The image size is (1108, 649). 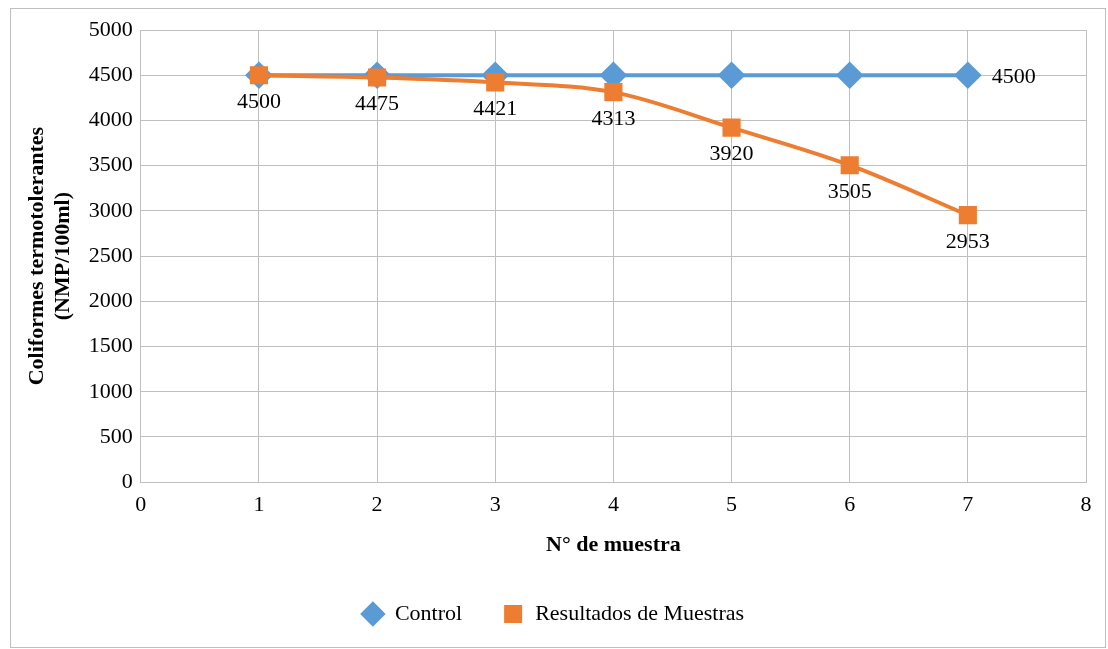 What do you see at coordinates (640, 612) in the screenshot?
I see `legend-label: Resultados de Muestras` at bounding box center [640, 612].